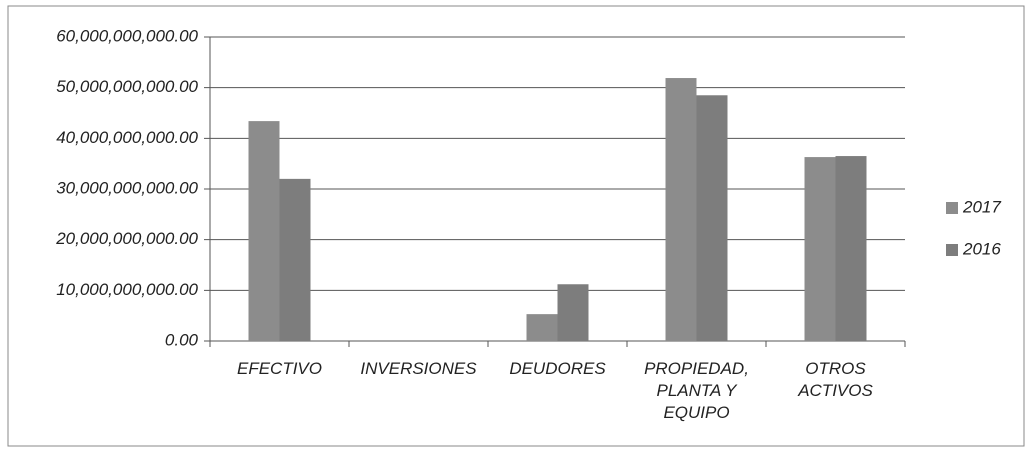  I want to click on x-tick-label: INVERSIONES, so click(418, 368).